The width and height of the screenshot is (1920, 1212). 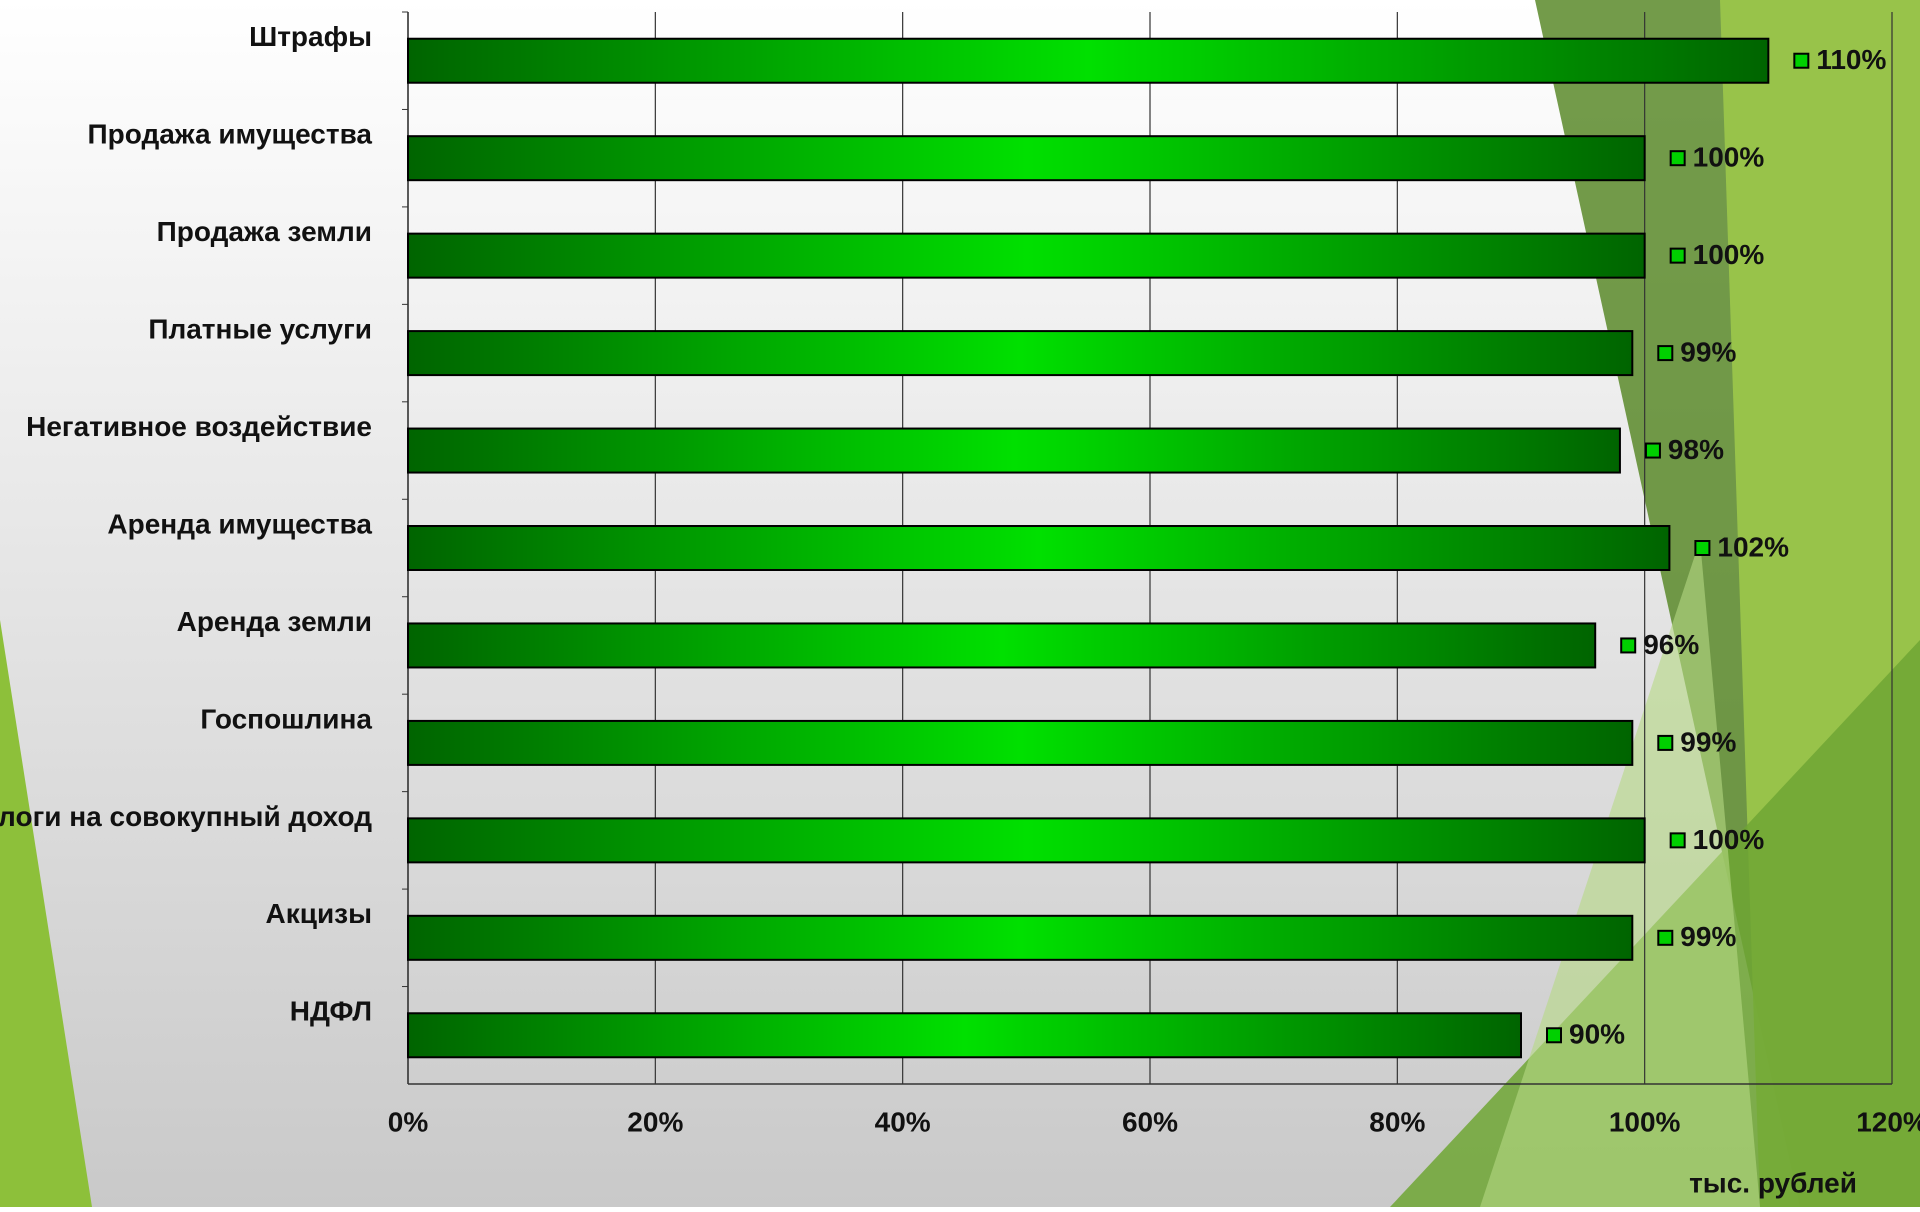 What do you see at coordinates (1773, 1182) in the screenshot?
I see `unit-label: тыс. рублей` at bounding box center [1773, 1182].